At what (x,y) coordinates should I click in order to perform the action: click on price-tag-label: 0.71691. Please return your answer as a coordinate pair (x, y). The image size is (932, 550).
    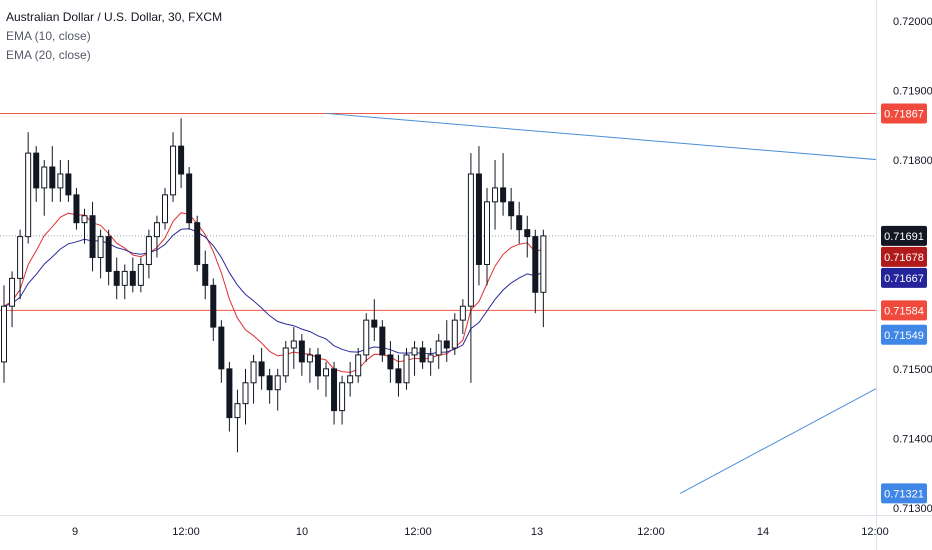
    Looking at the image, I should click on (904, 237).